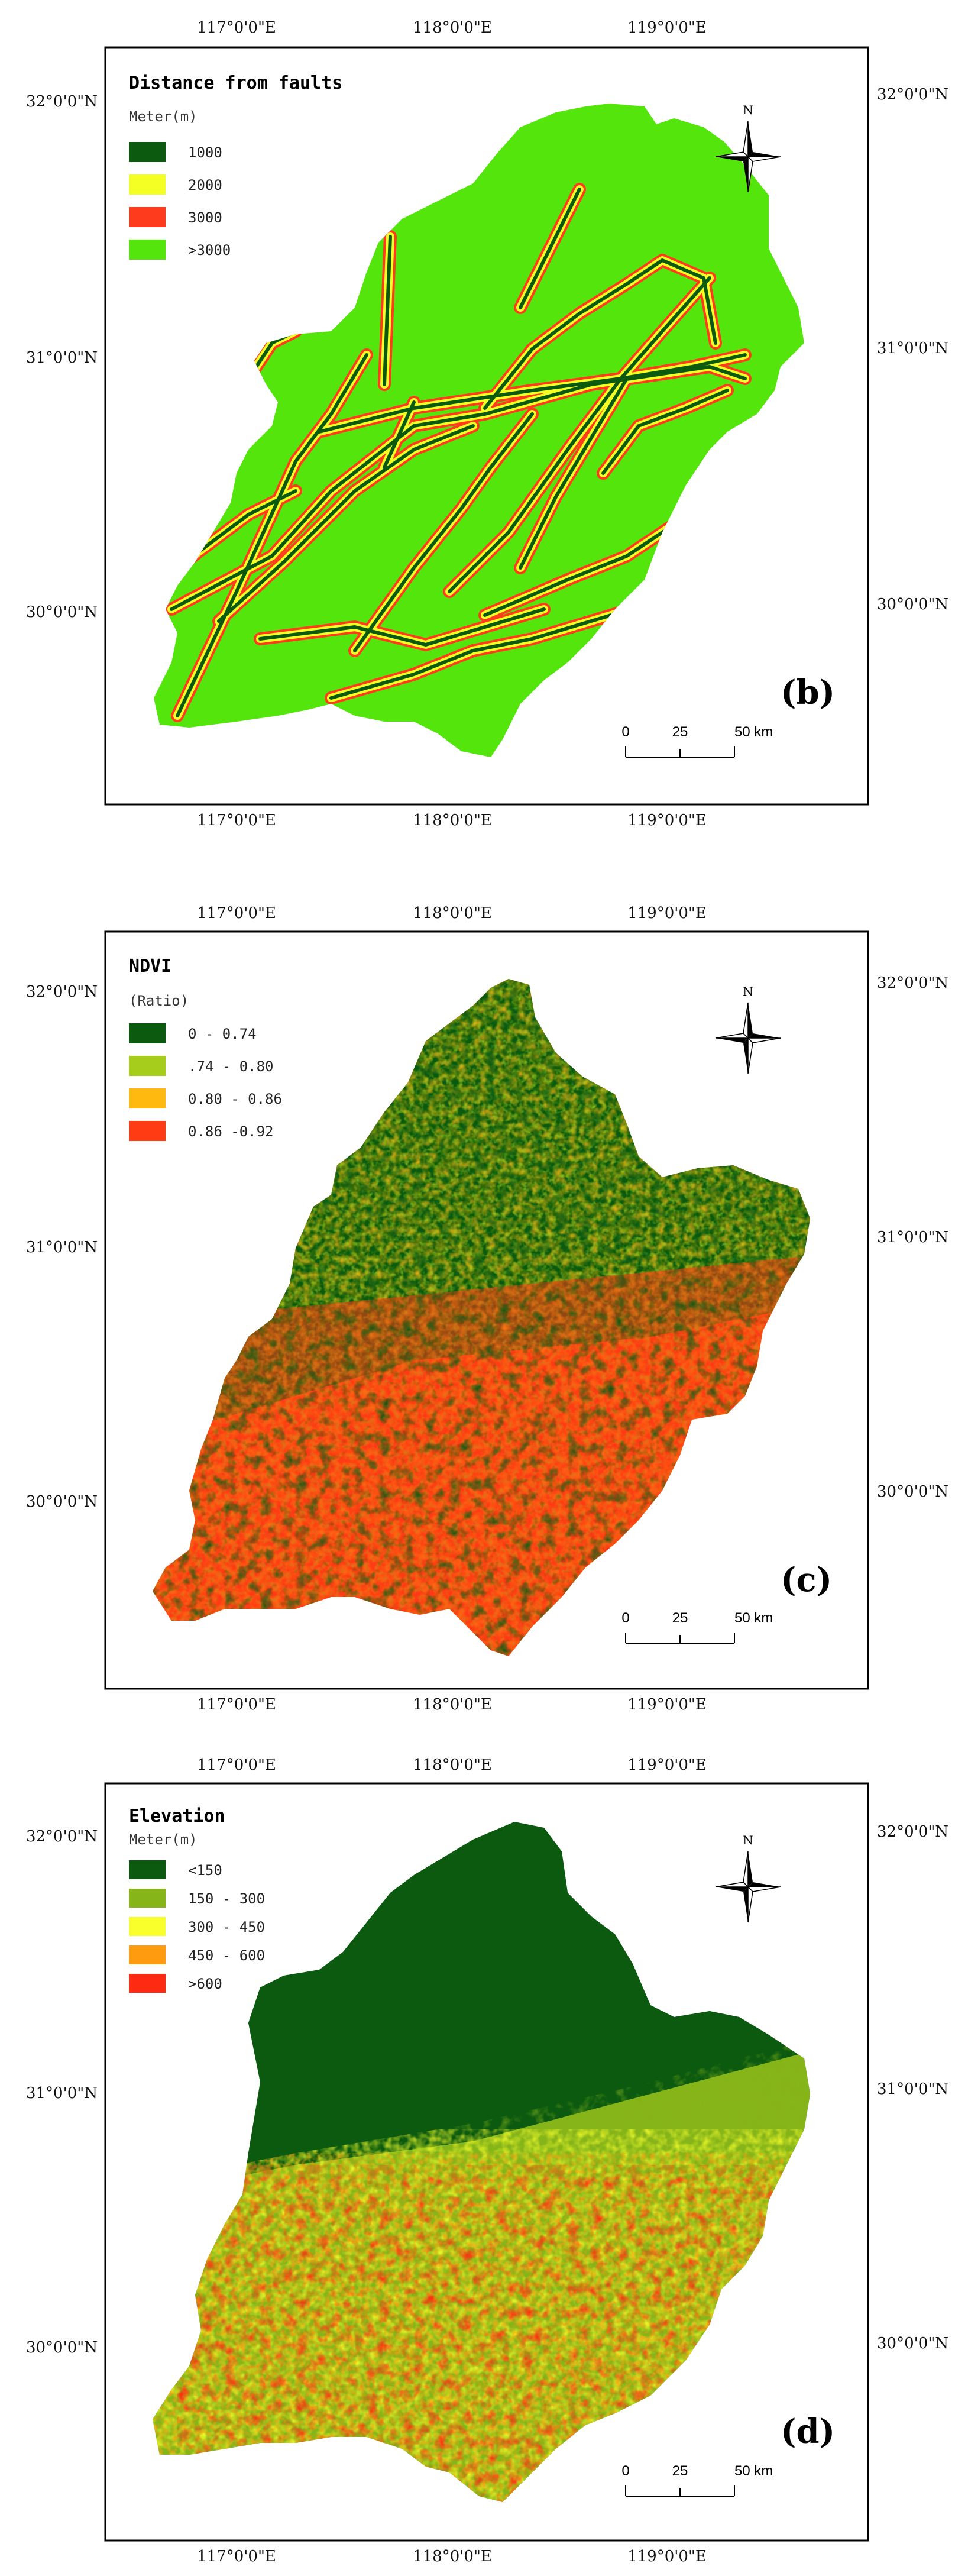 This screenshot has height=2576, width=968. What do you see at coordinates (150, 966) in the screenshot?
I see `legend-title: NDVI` at bounding box center [150, 966].